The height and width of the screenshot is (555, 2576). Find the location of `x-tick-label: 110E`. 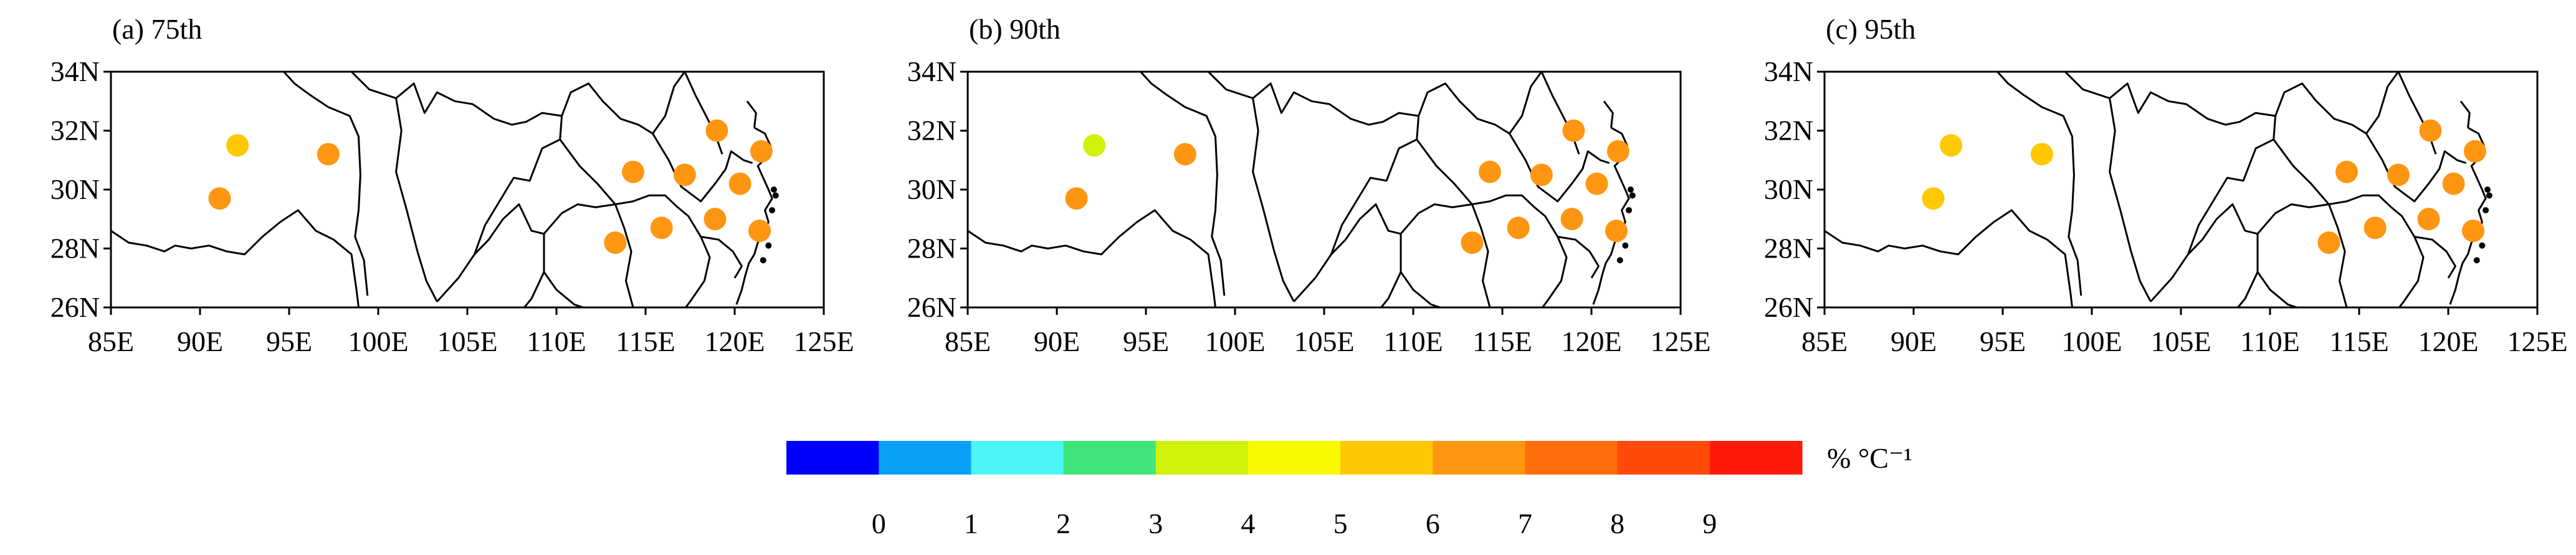

x-tick-label: 110E is located at coordinates (556, 341).